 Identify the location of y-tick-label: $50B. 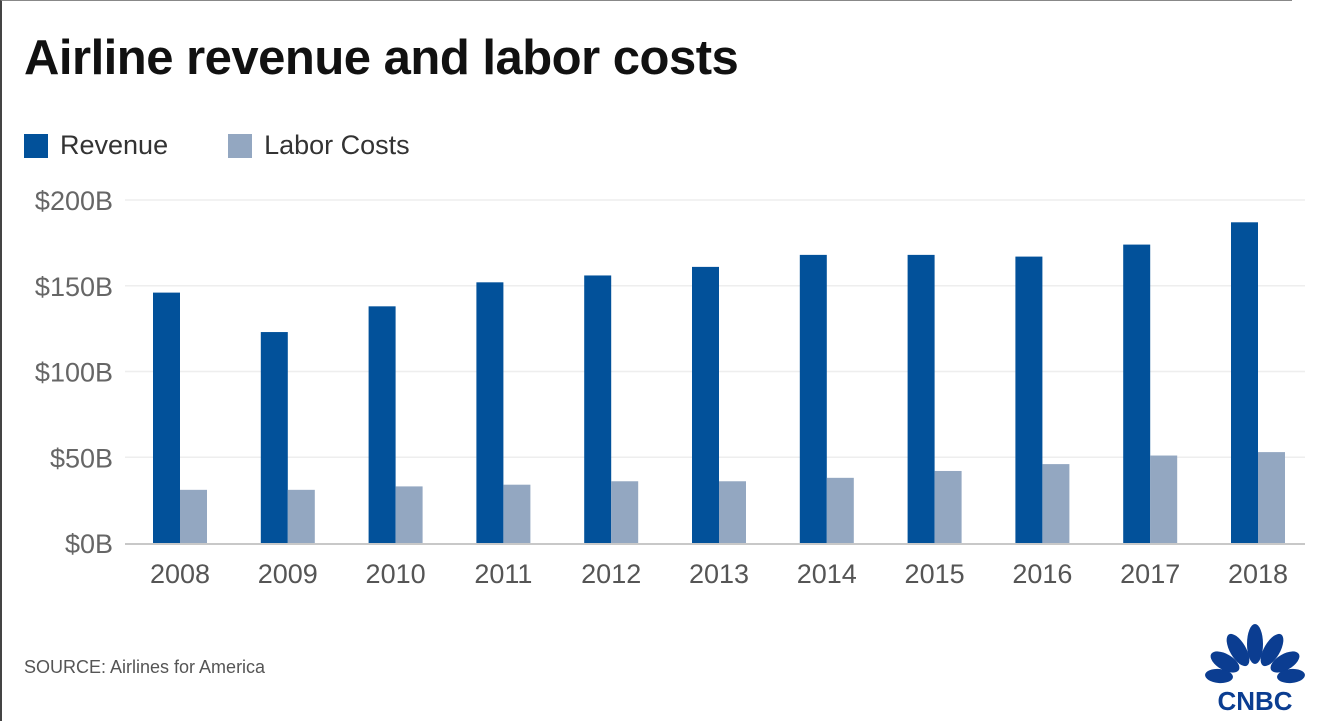
(81, 458).